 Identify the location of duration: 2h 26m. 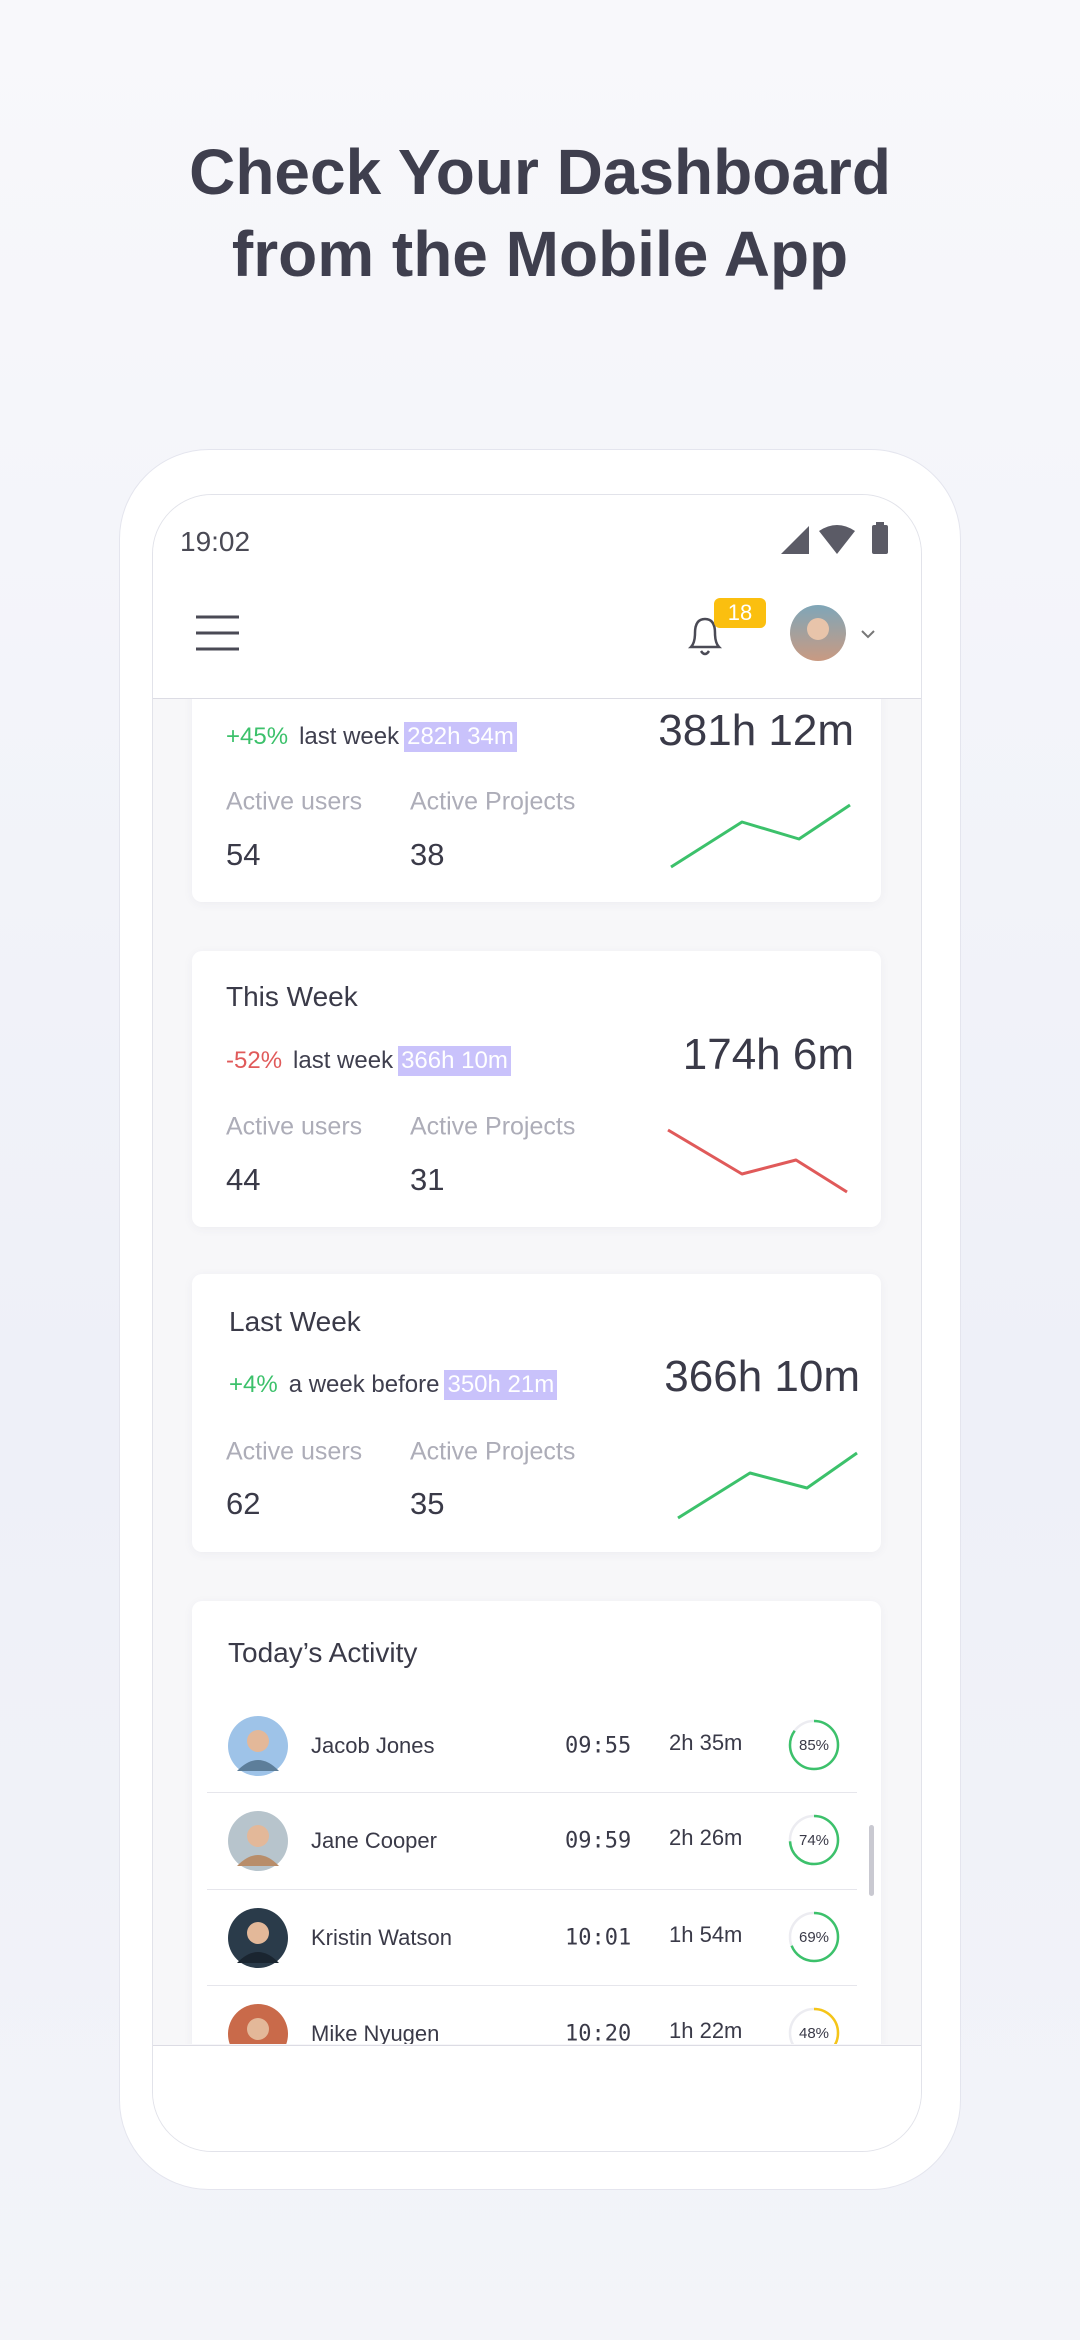
(706, 1837).